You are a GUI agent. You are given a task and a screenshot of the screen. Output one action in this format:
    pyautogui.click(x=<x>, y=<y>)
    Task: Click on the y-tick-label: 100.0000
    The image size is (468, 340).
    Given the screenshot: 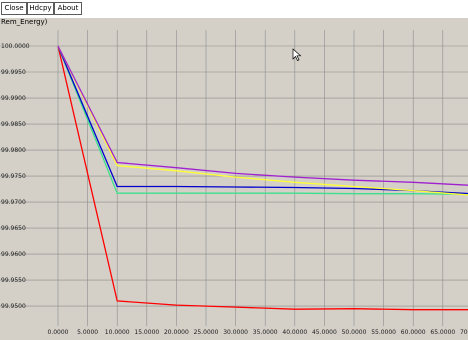 What is the action you would take?
    pyautogui.click(x=15, y=46)
    